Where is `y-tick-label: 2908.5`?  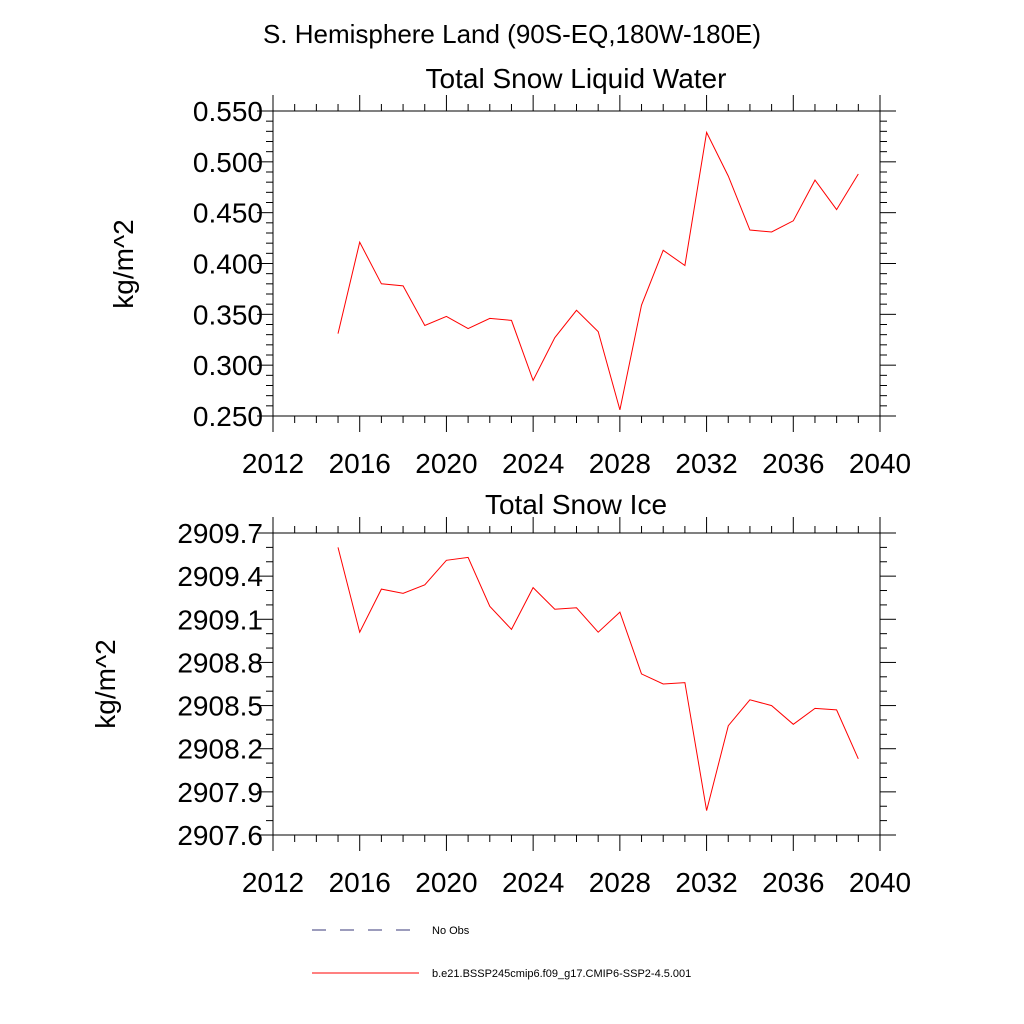 y-tick-label: 2908.5 is located at coordinates (220, 706).